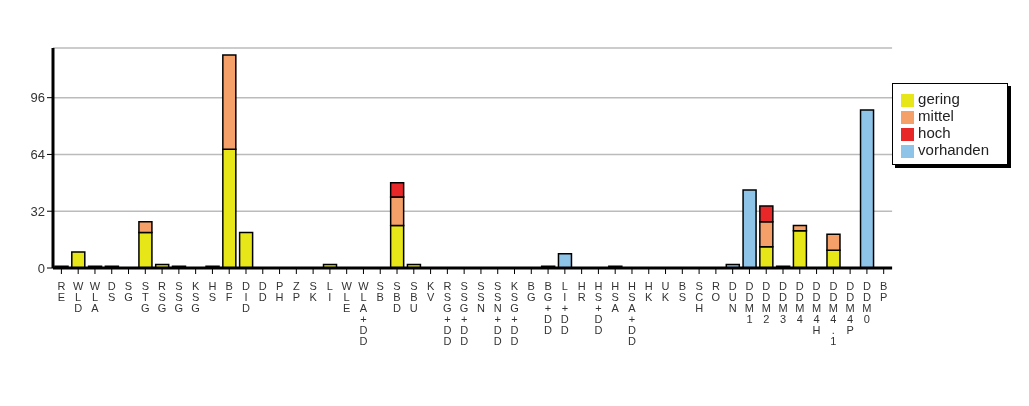 This screenshot has width=1029, height=406. What do you see at coordinates (397, 297) in the screenshot?
I see `x-tick-label: SBD` at bounding box center [397, 297].